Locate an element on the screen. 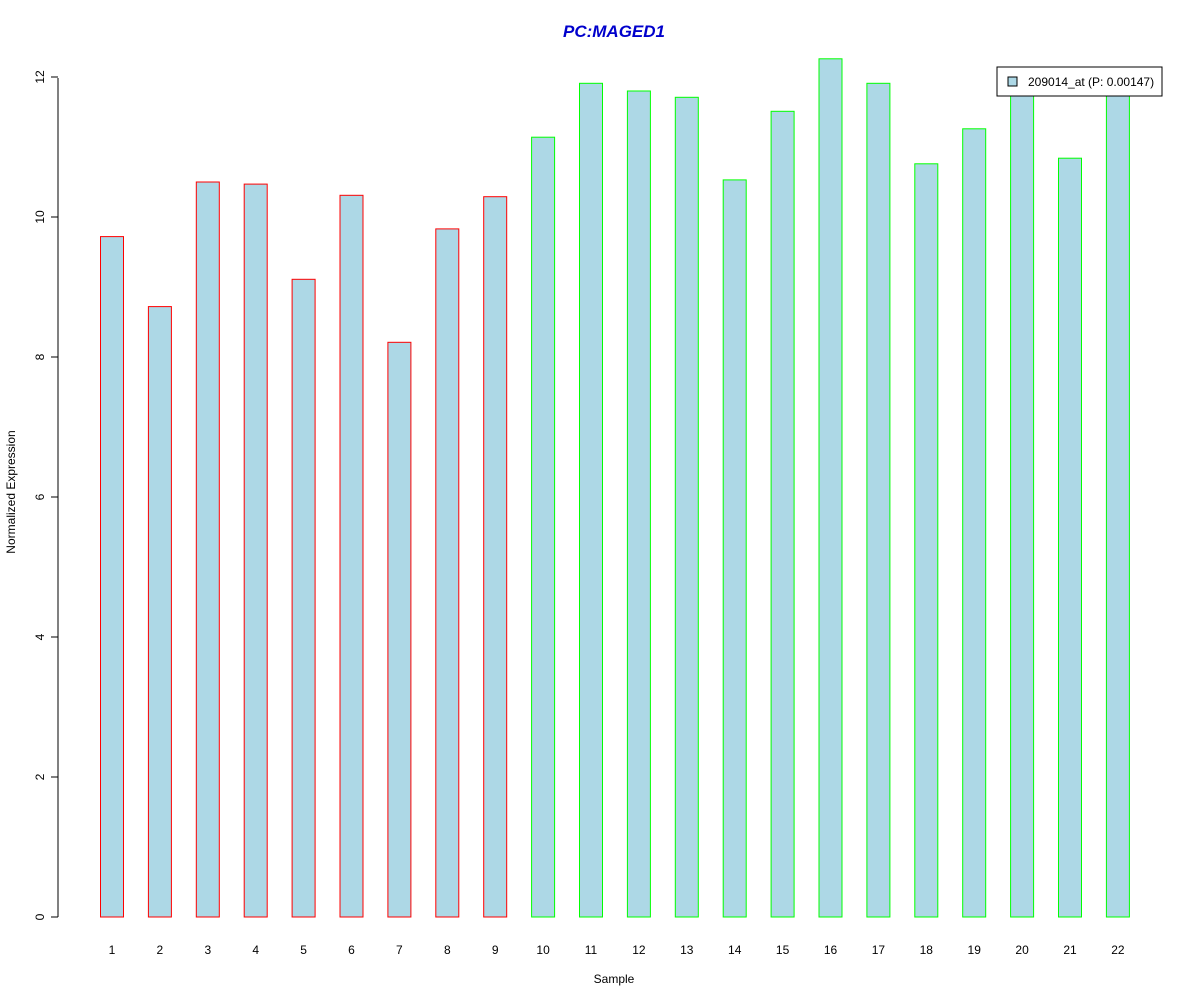 The image size is (1200, 1005). y-tick-label: 4 is located at coordinates (40, 636).